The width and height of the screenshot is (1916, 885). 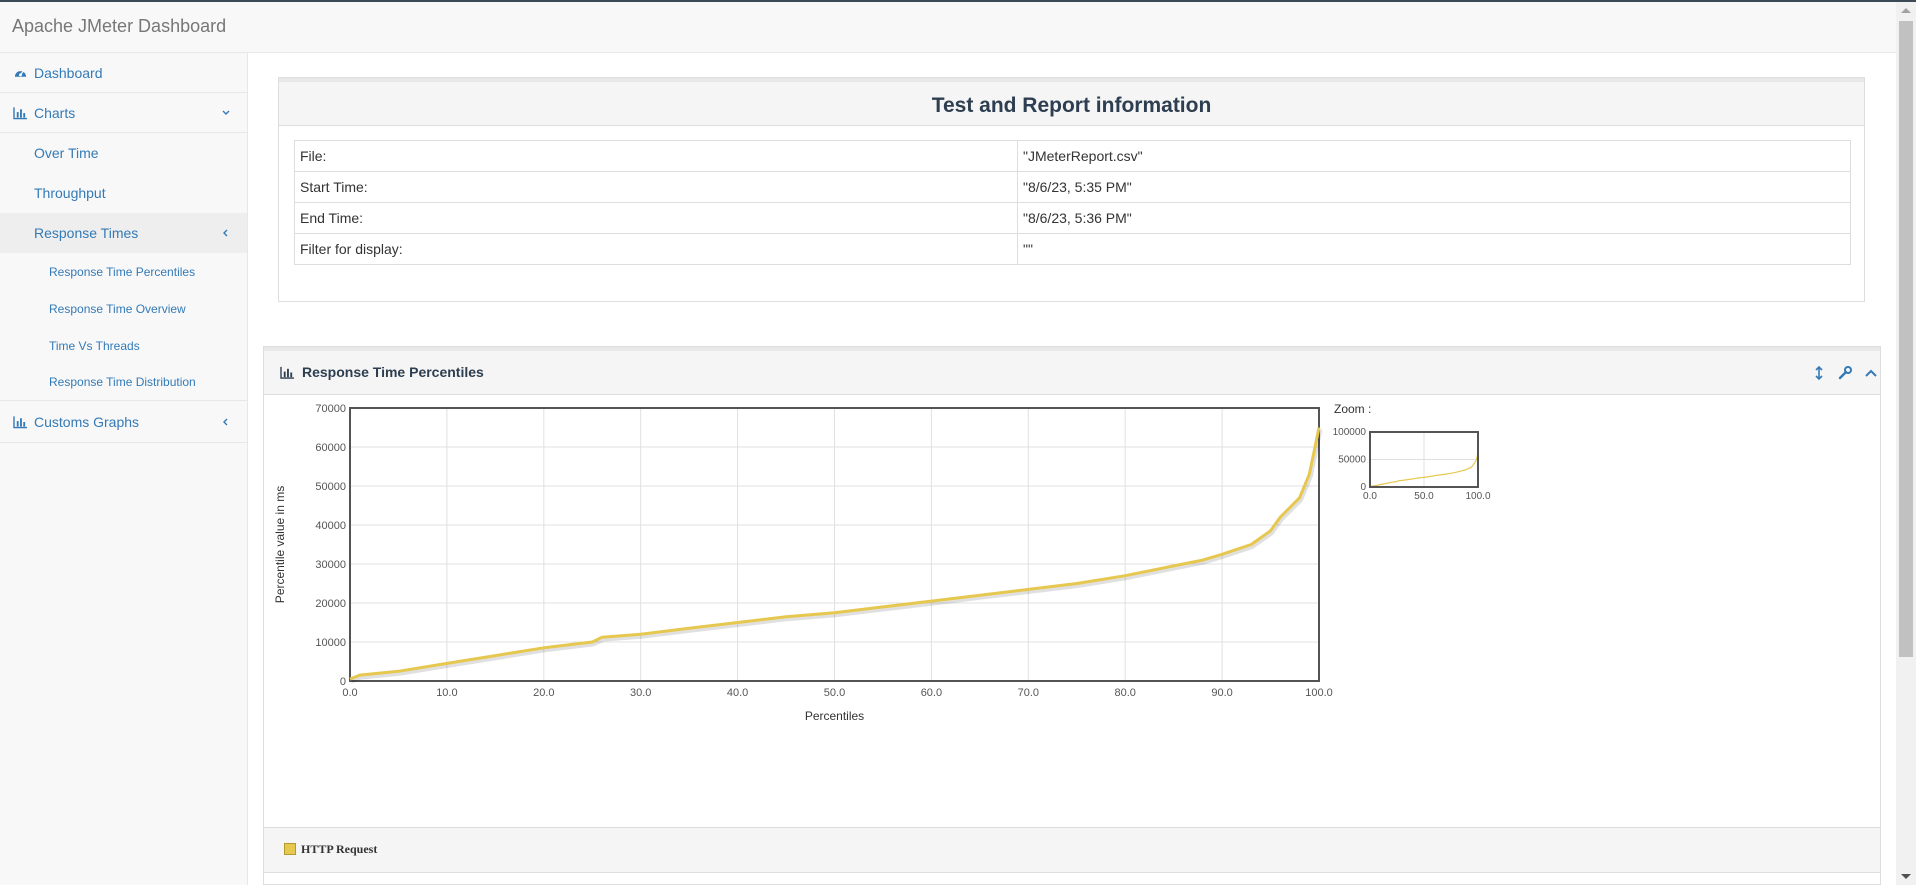 What do you see at coordinates (948, 27) in the screenshot?
I see `navbar: Apache JMeter Dashboard` at bounding box center [948, 27].